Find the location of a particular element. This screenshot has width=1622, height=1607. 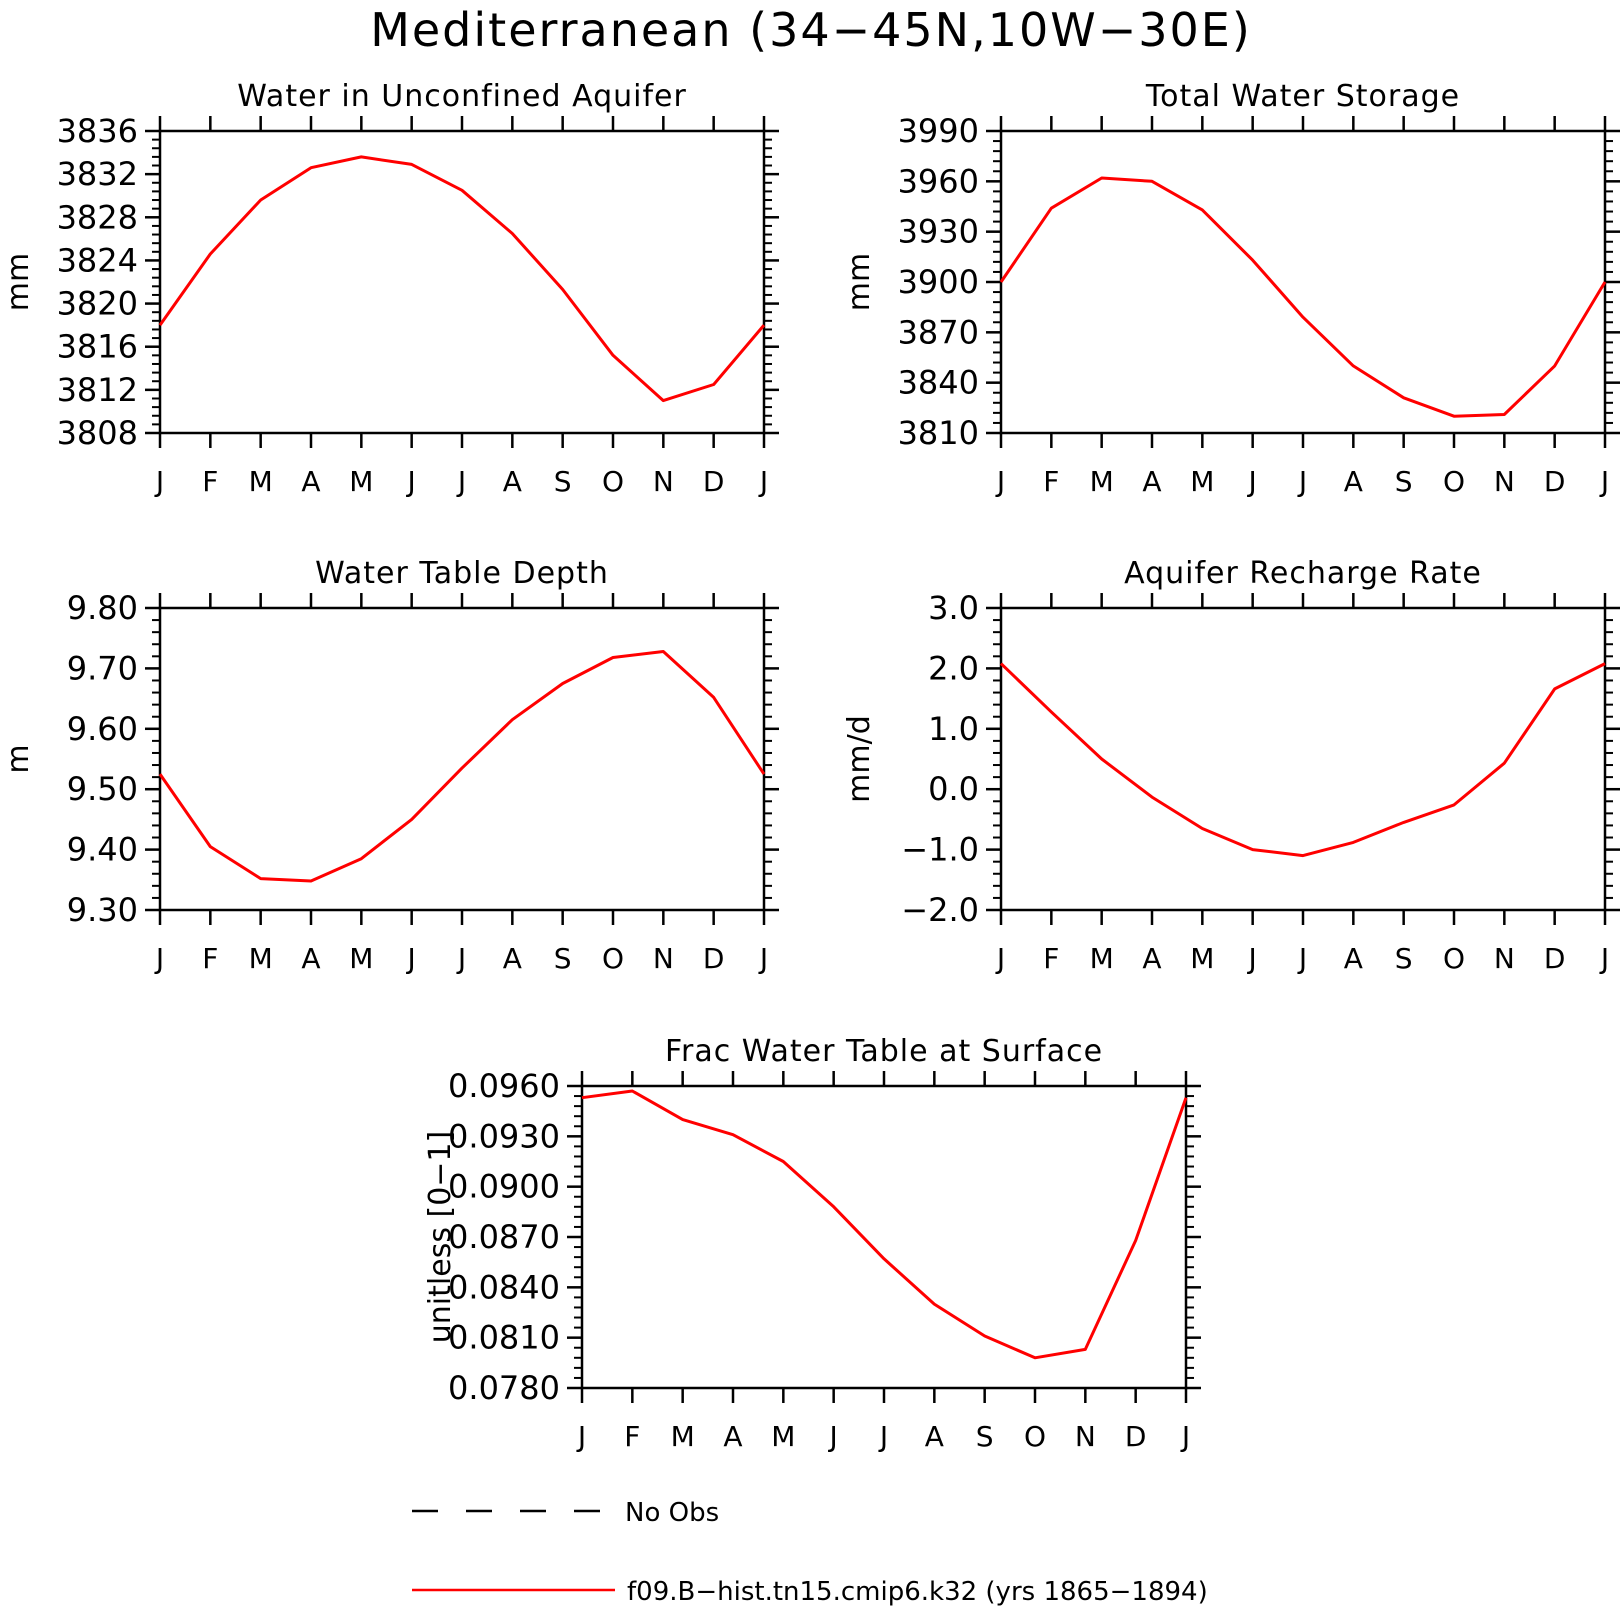

total-water-storage-title: Total Water Storage is located at coordinates (1302, 96).